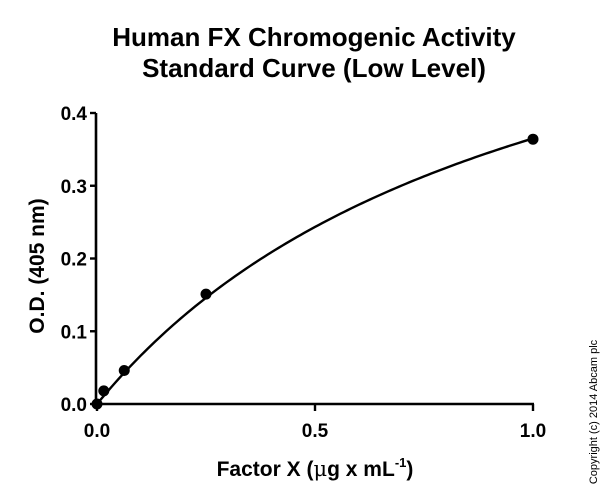 The width and height of the screenshot is (600, 503). Describe the element at coordinates (74, 187) in the screenshot. I see `y-tick-label: 0.3` at that location.